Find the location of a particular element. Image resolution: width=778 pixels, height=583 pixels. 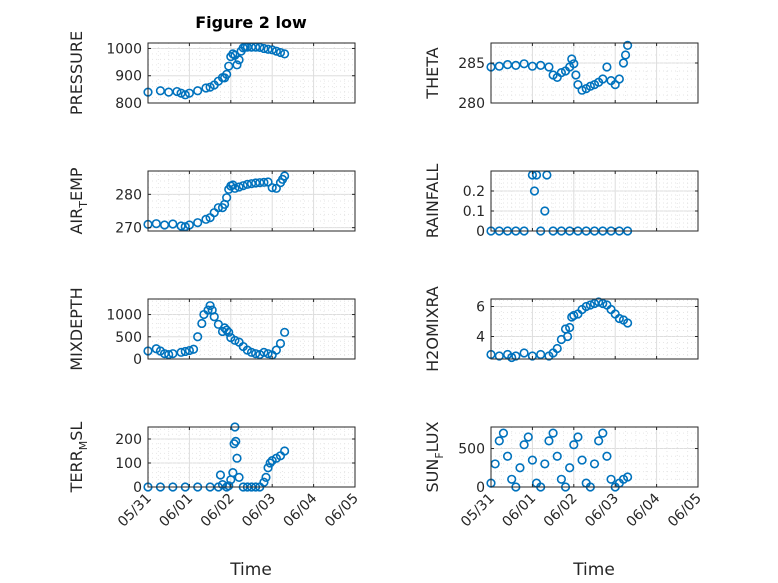

x-tick-label: 06/05 is located at coordinates (685, 511).